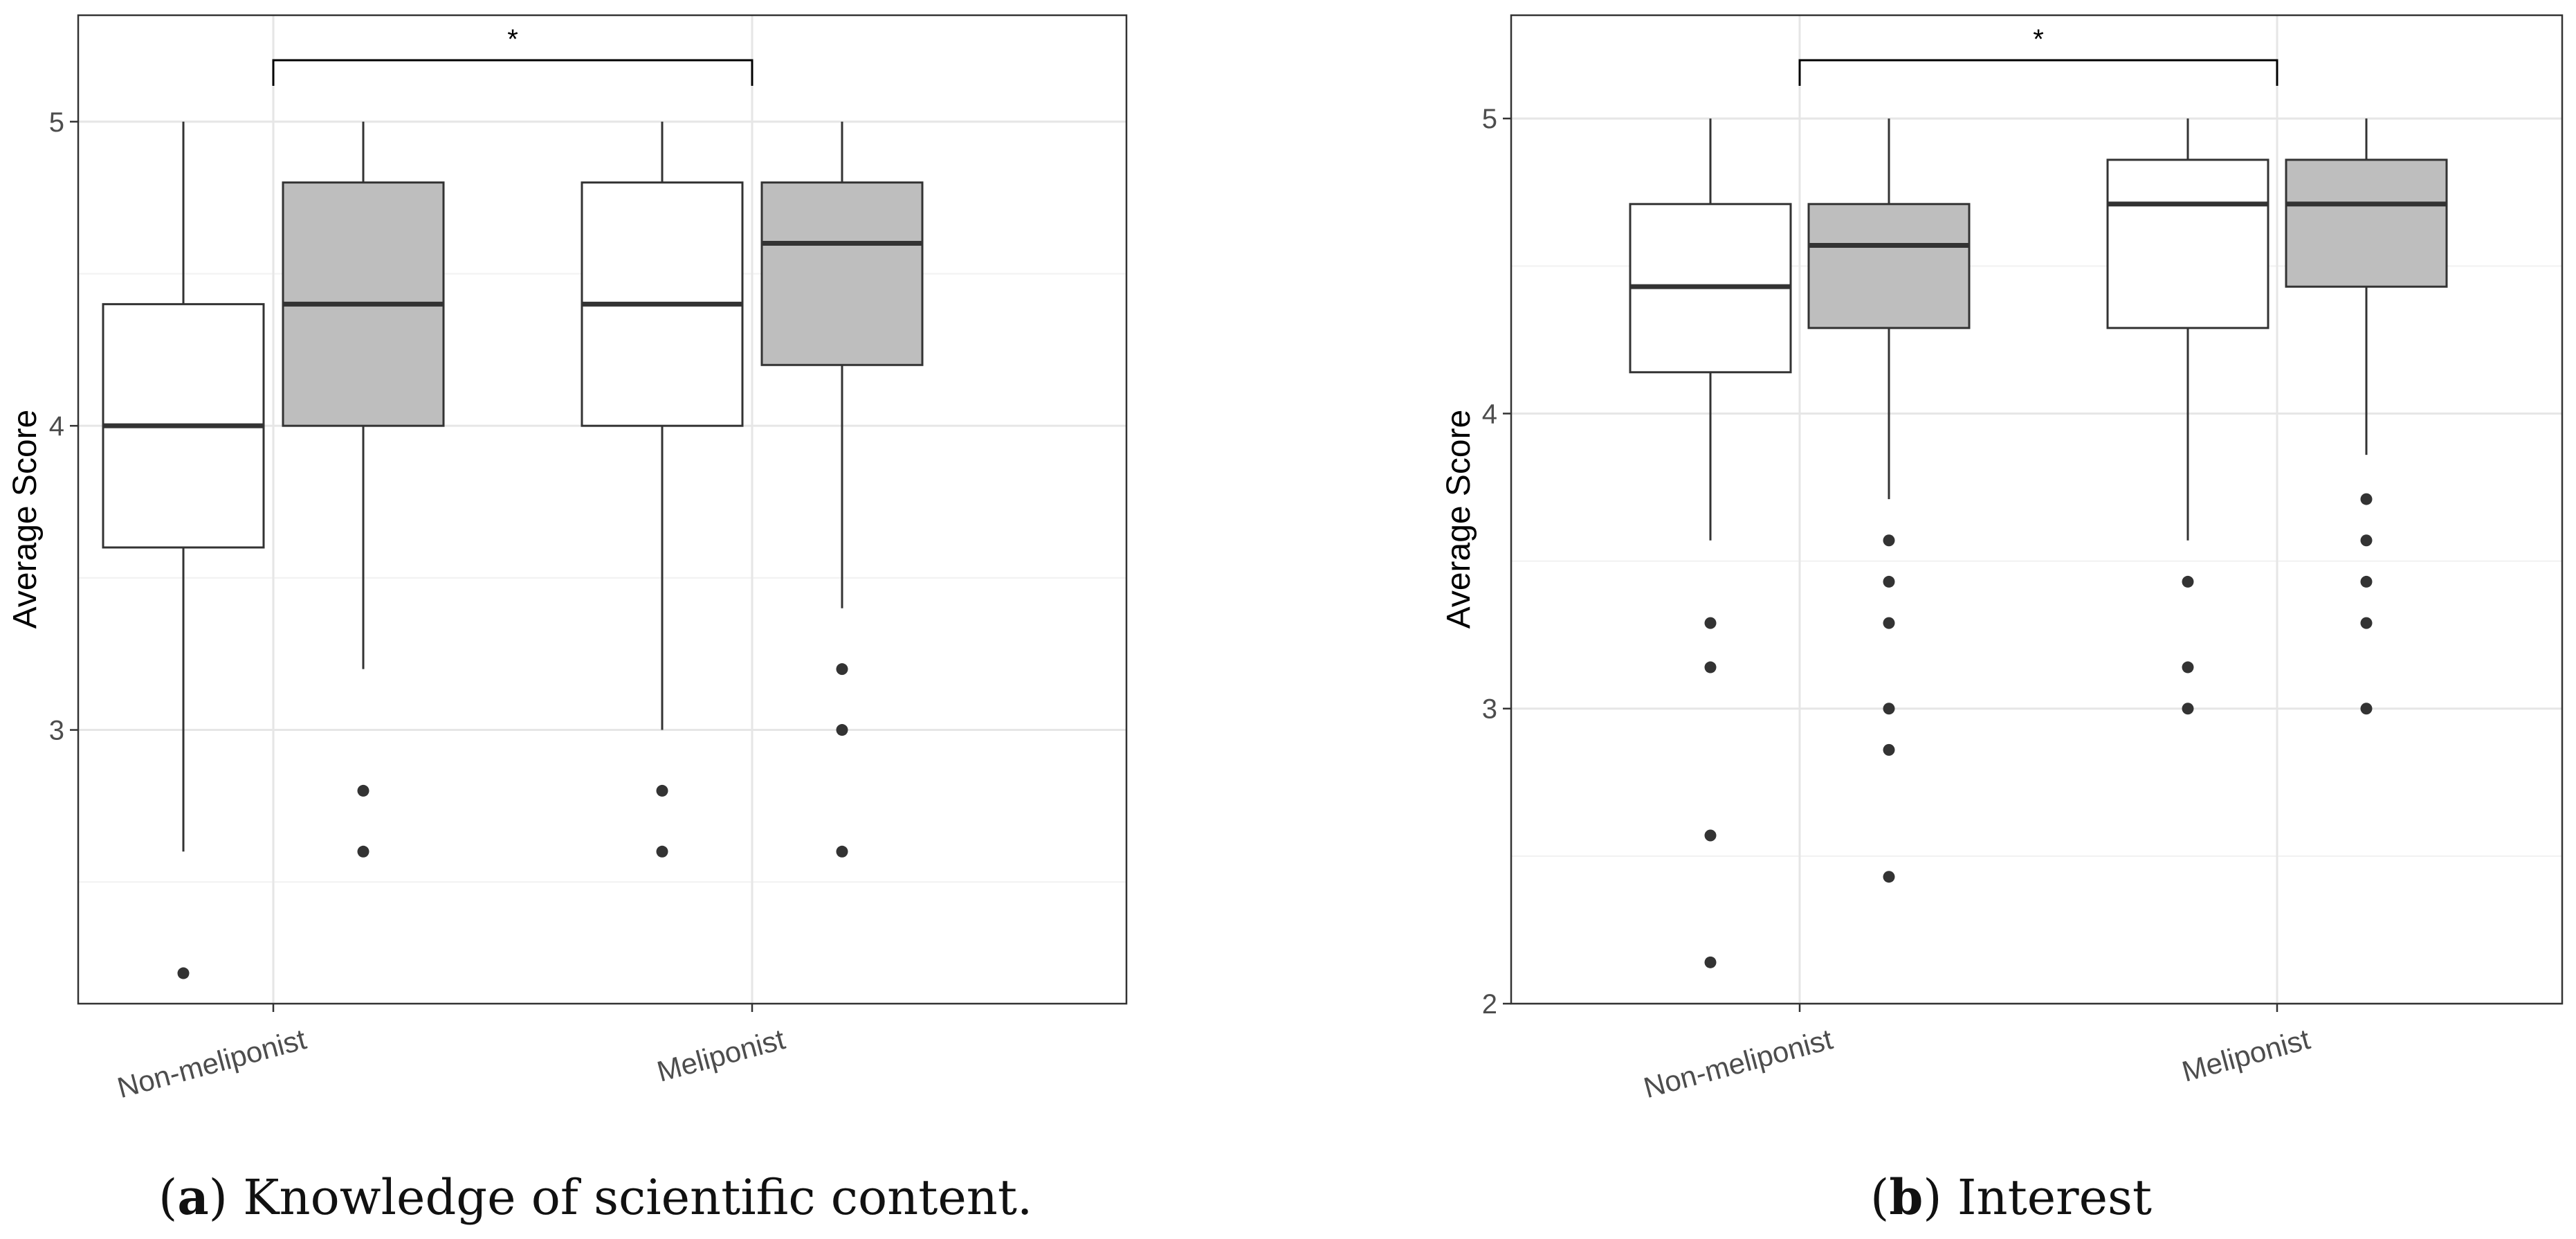 Image resolution: width=2576 pixels, height=1239 pixels. What do you see at coordinates (2039, 39) in the screenshot?
I see `chart-b-significance-label: *` at bounding box center [2039, 39].